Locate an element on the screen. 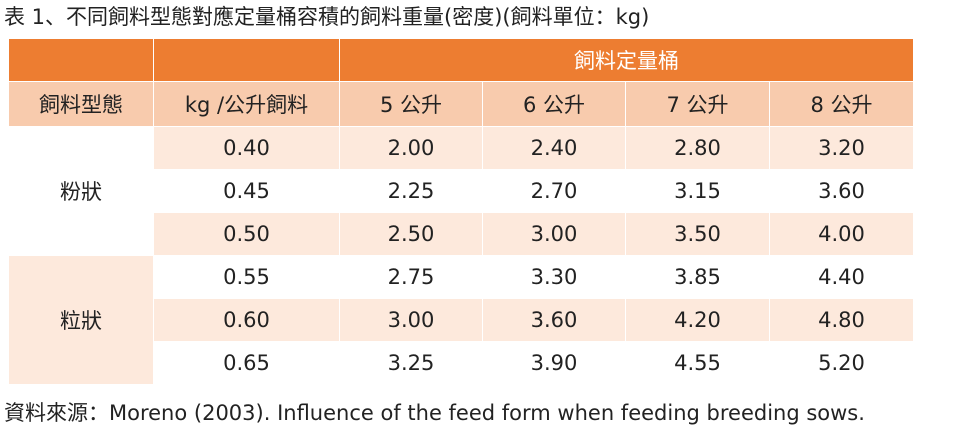  table-cell: 0.40 is located at coordinates (246, 148).